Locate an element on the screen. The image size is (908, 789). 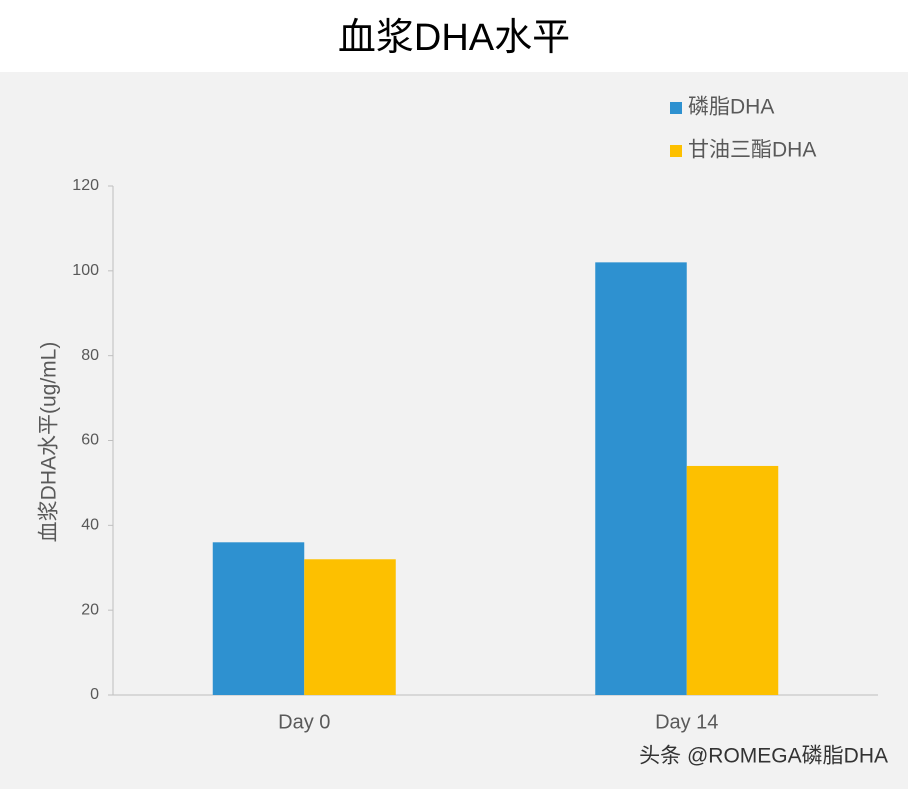
y-tick-label: 20 is located at coordinates (90, 609).